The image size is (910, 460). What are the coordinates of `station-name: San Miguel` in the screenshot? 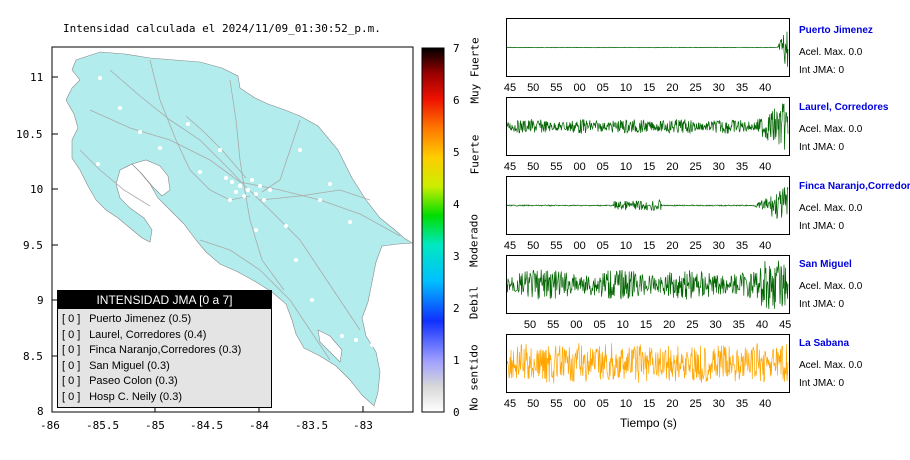 It's located at (825, 264).